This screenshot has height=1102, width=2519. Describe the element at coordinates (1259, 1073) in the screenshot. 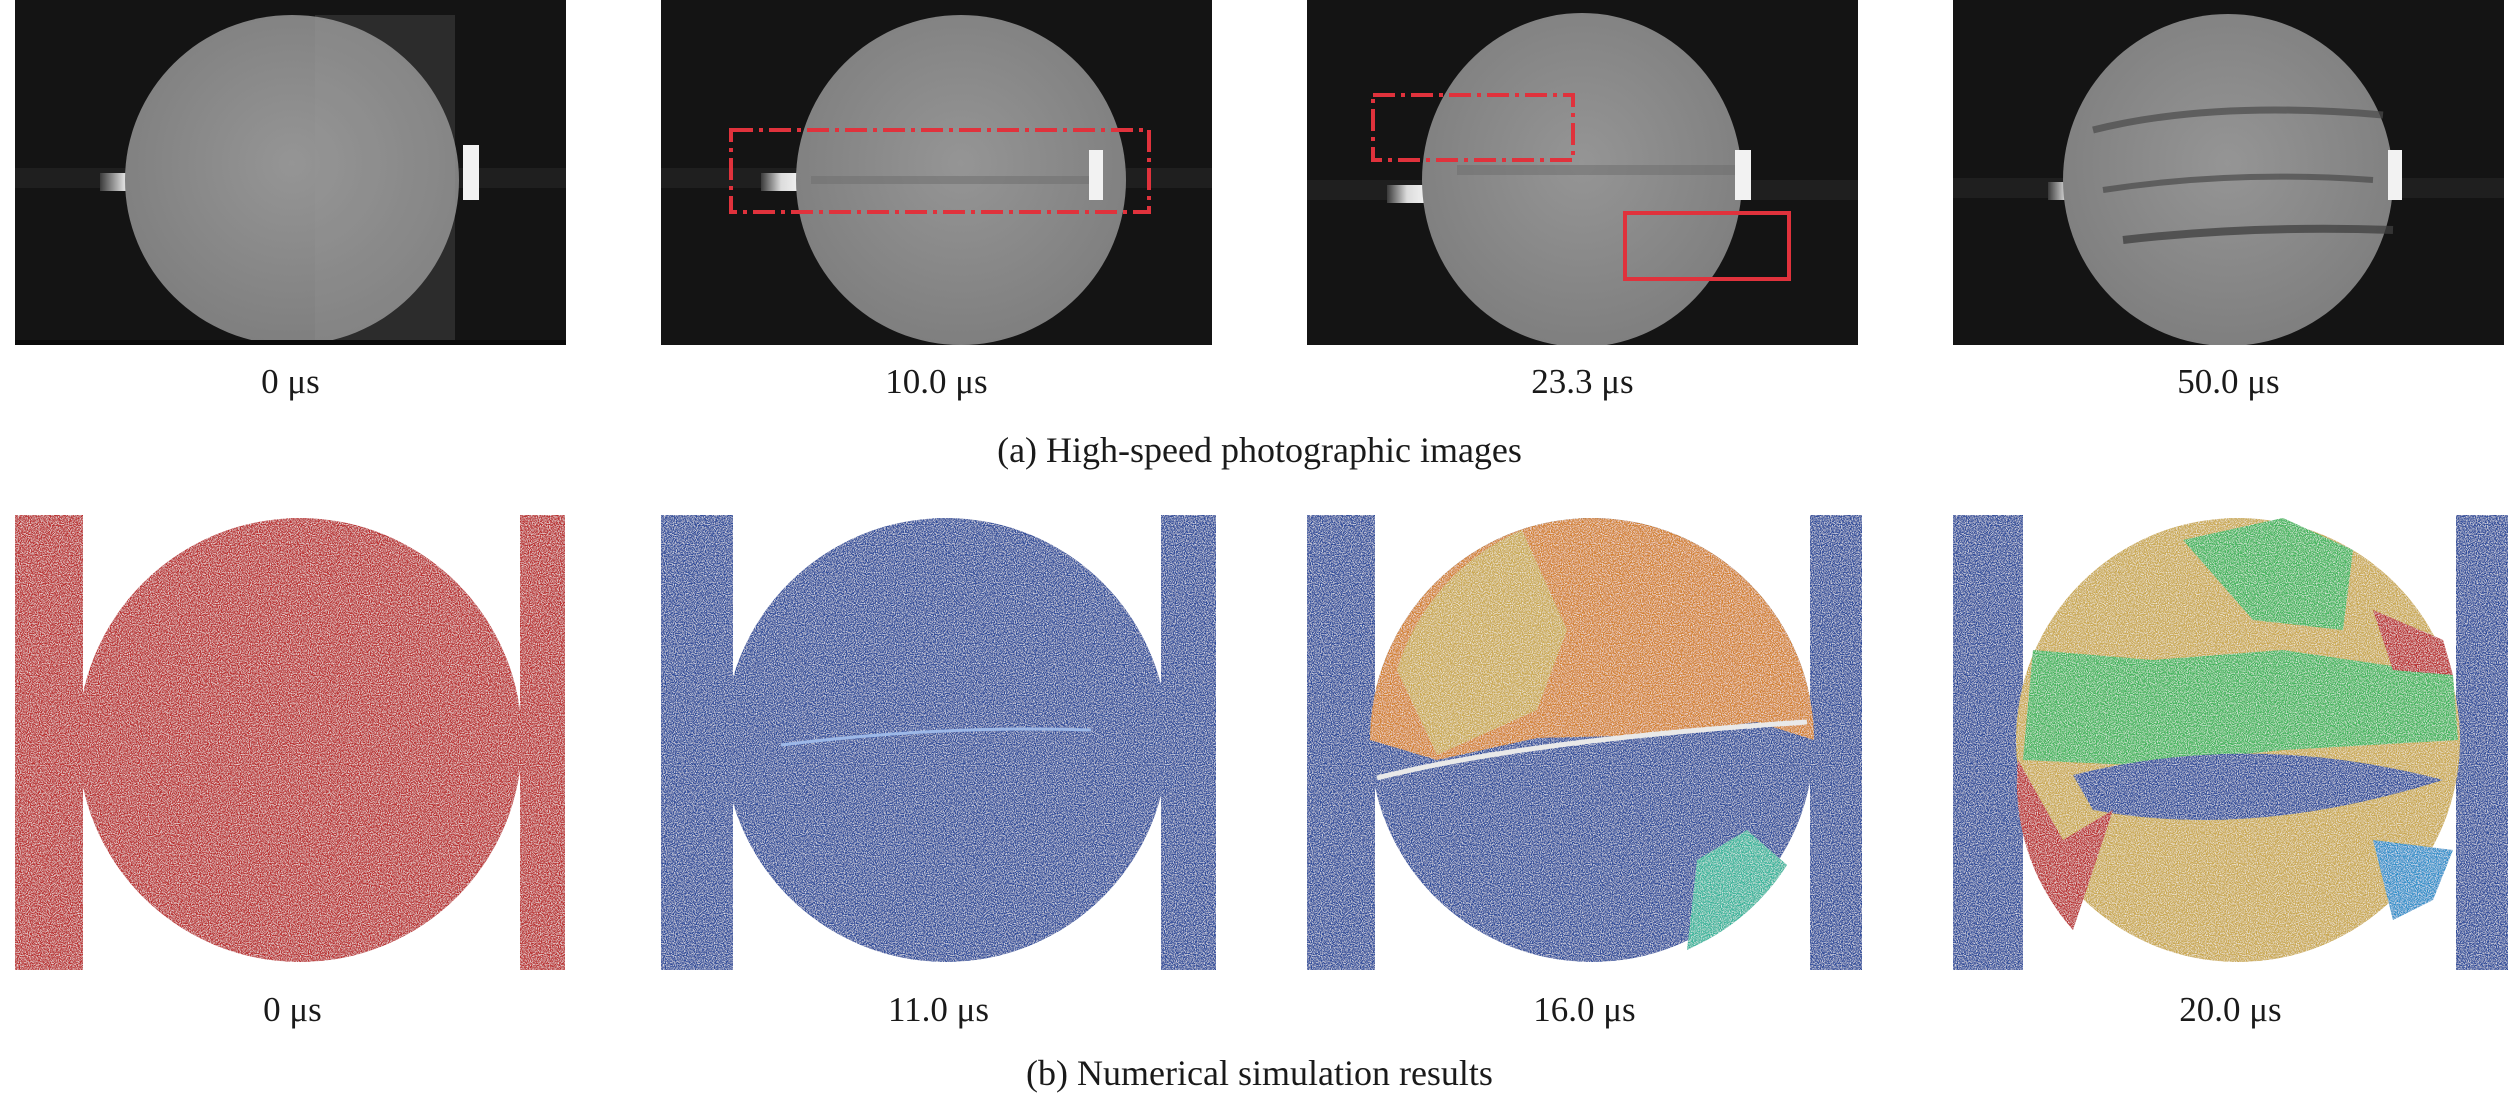

I see `row-b-caption: (b) Numerical simulation results` at that location.